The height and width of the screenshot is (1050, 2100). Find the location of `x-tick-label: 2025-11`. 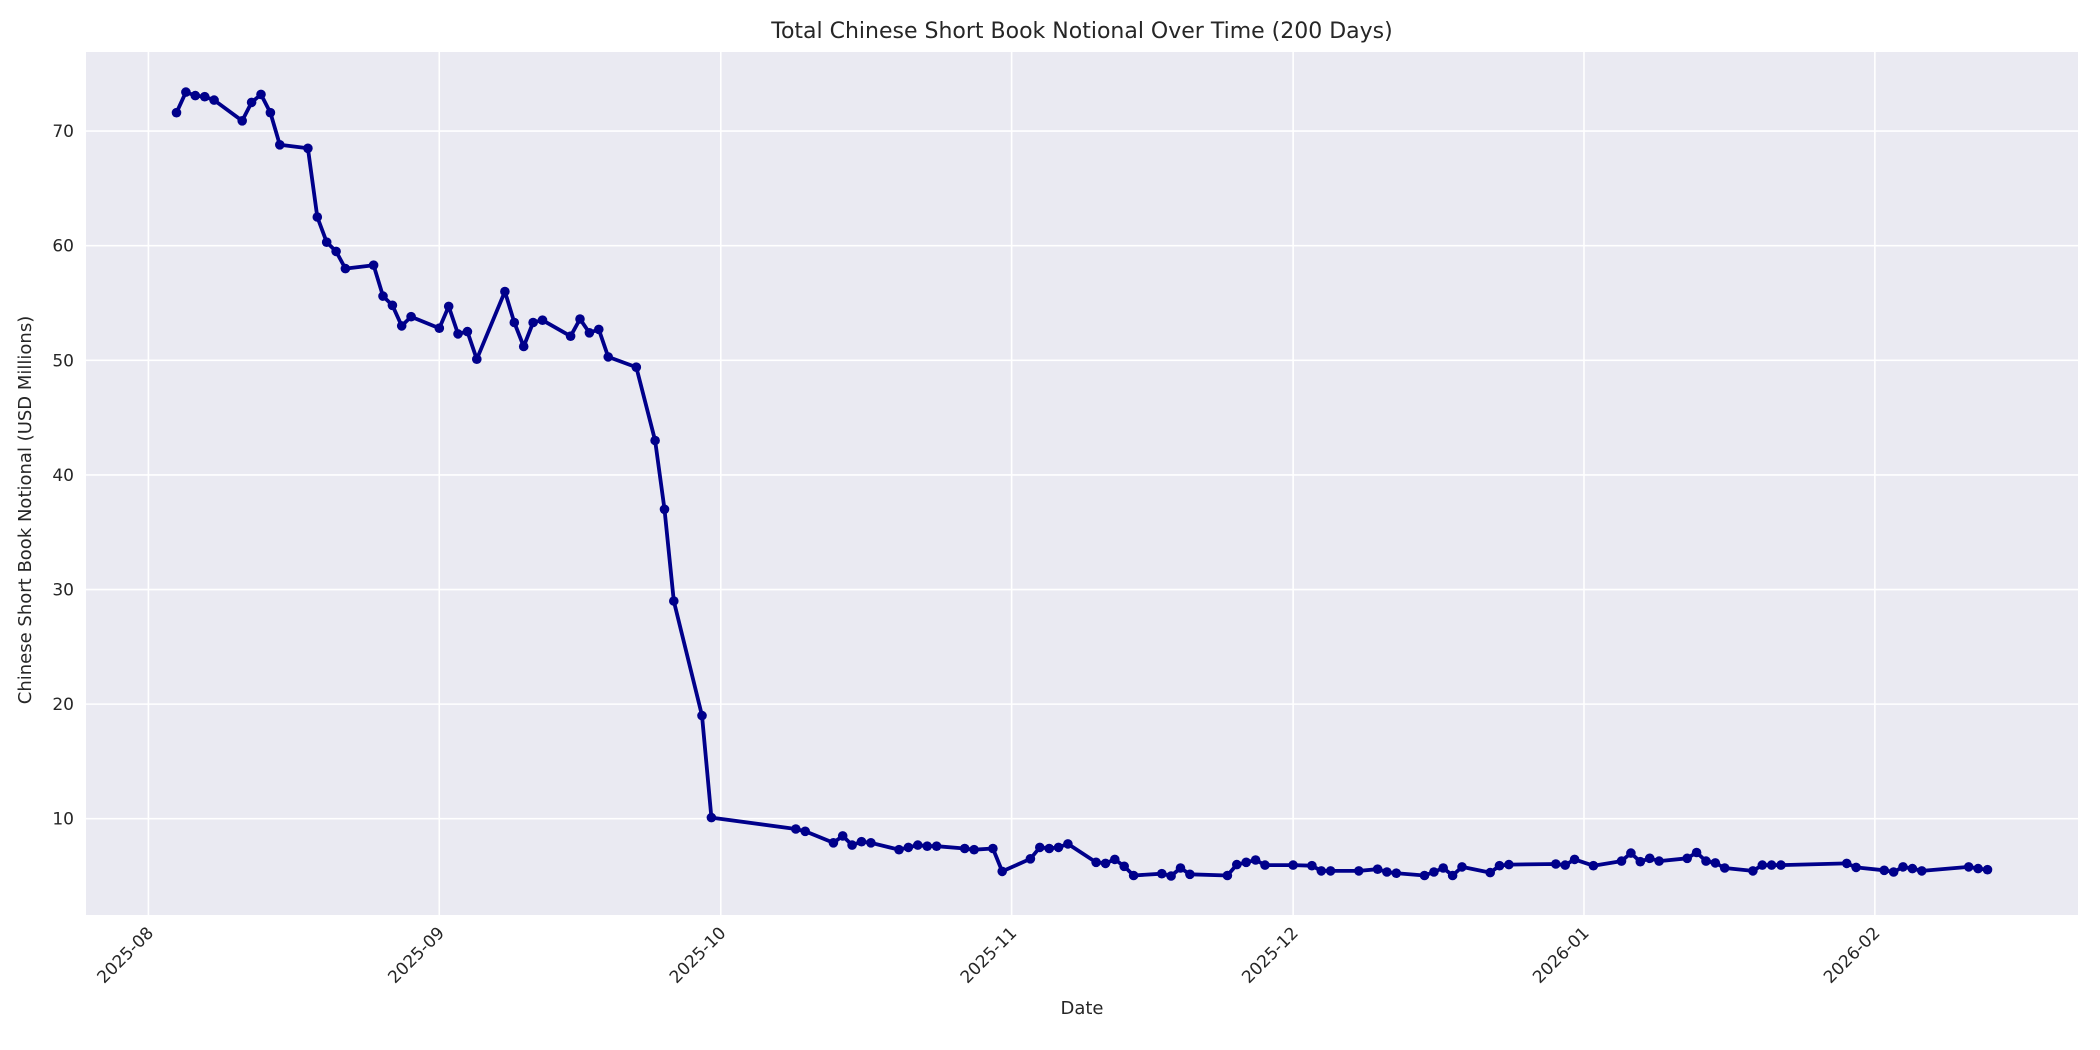

x-tick-label: 2025-11 is located at coordinates (989, 955).